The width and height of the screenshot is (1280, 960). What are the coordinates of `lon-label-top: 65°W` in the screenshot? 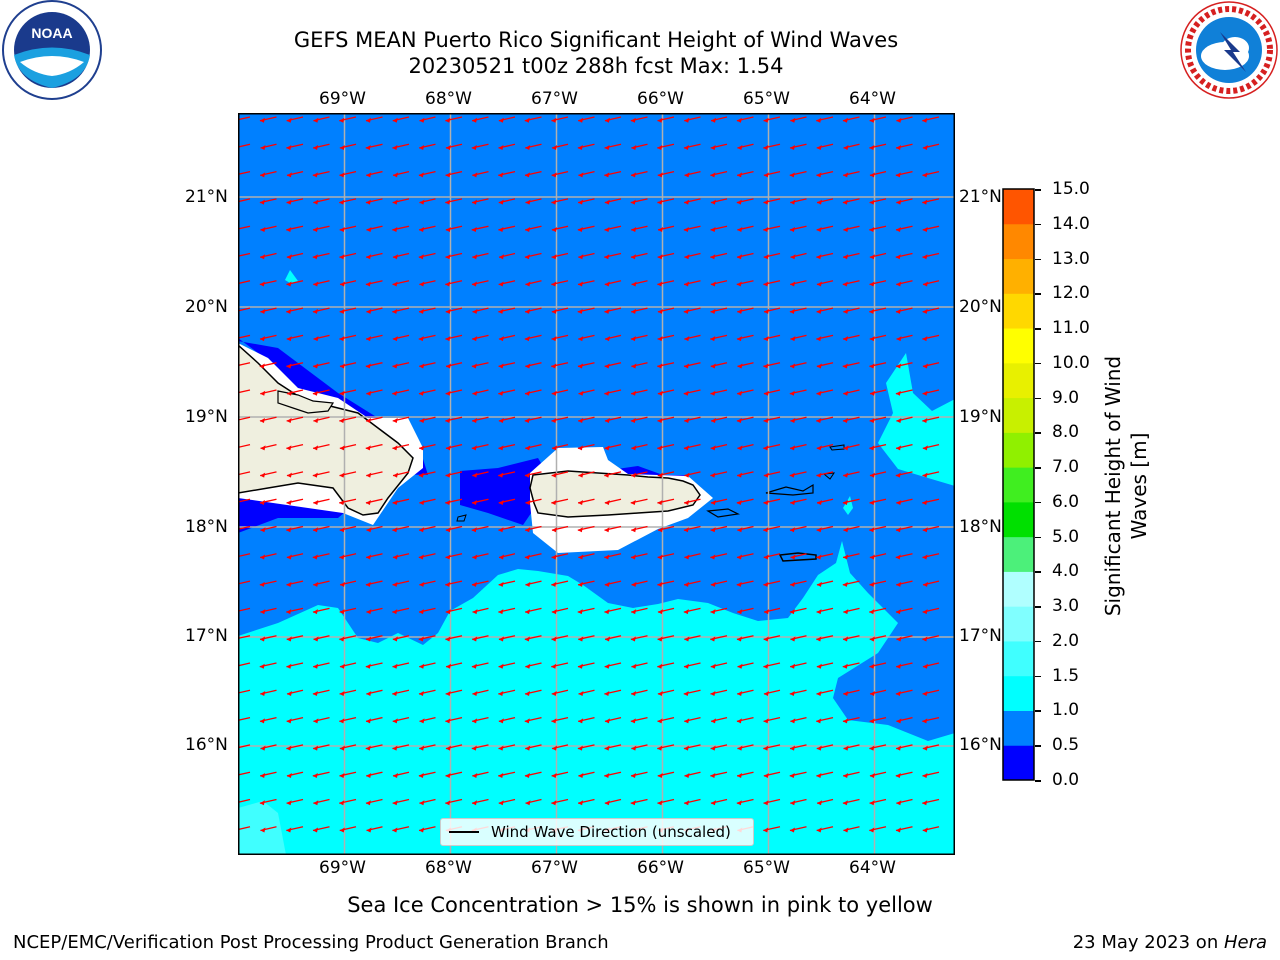 It's located at (766, 99).